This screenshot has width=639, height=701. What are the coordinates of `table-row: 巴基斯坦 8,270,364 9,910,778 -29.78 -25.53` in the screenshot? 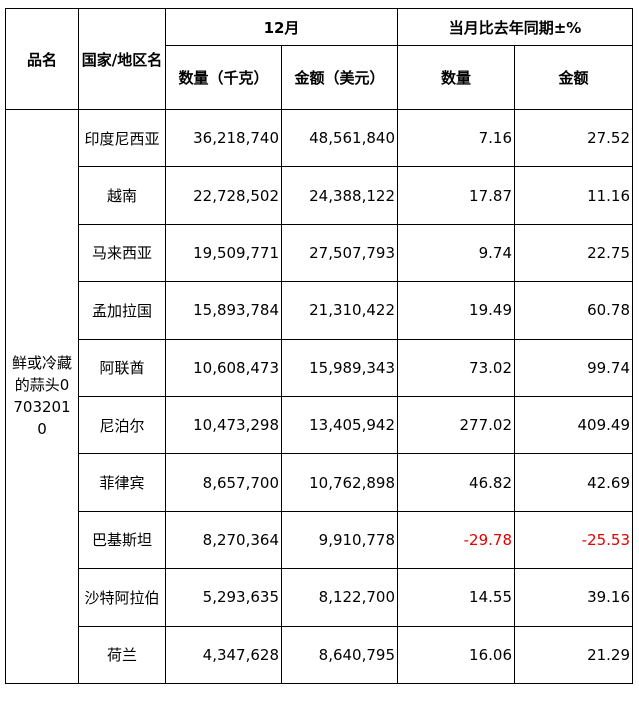 It's located at (320, 540).